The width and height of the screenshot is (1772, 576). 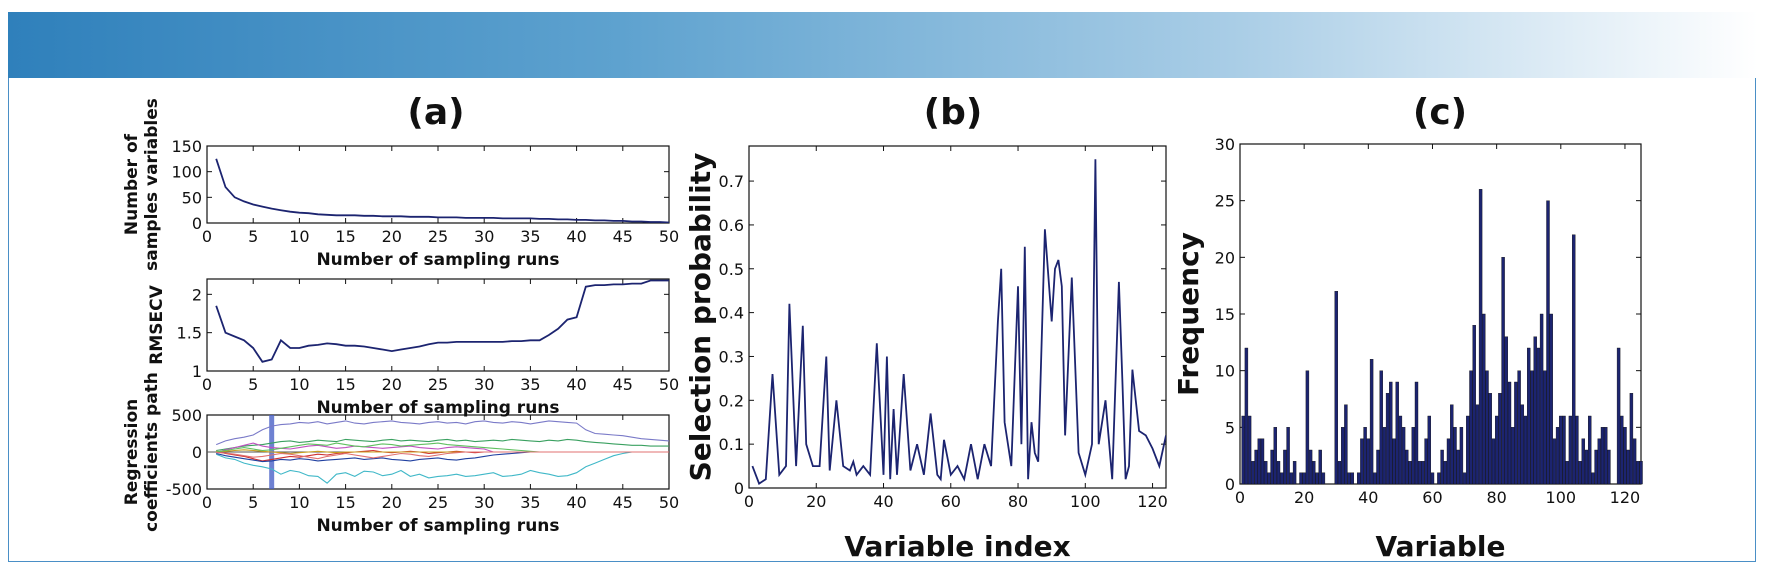 What do you see at coordinates (1225, 371) in the screenshot?
I see `y-tick-label: 10` at bounding box center [1225, 371].